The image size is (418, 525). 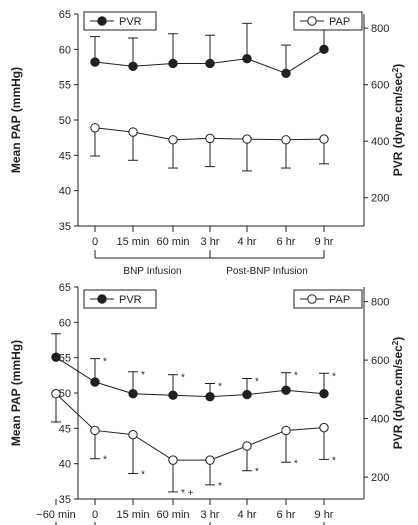 What do you see at coordinates (152, 271) in the screenshot?
I see `segment-label: BNP Infusion` at bounding box center [152, 271].